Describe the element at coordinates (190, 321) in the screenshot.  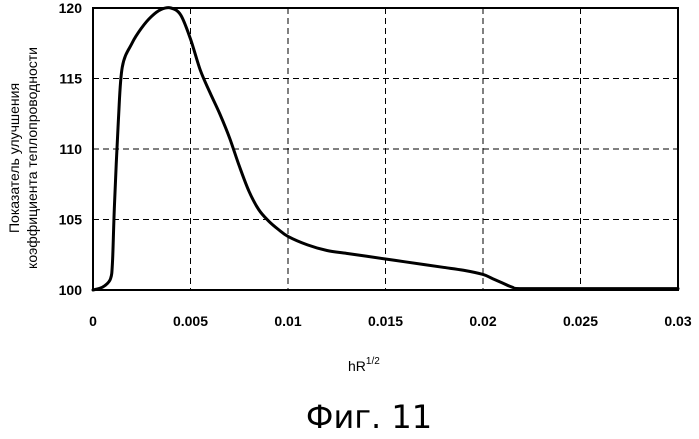
I see `x-tick-label: 0.005` at that location.